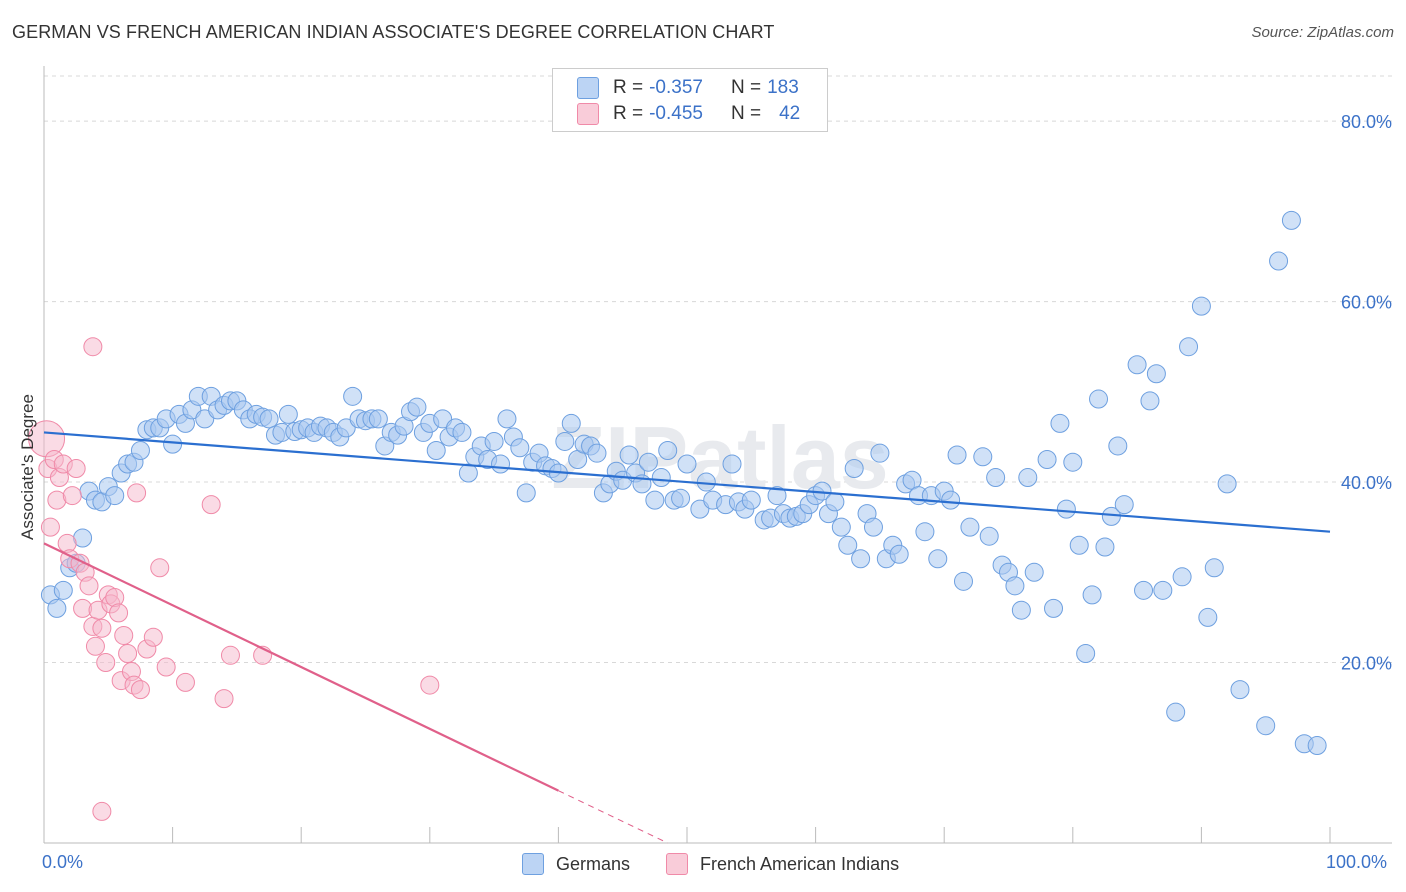  Describe the element at coordinates (1366, 122) in the screenshot. I see `y-tick-label: 80.0%` at that location.